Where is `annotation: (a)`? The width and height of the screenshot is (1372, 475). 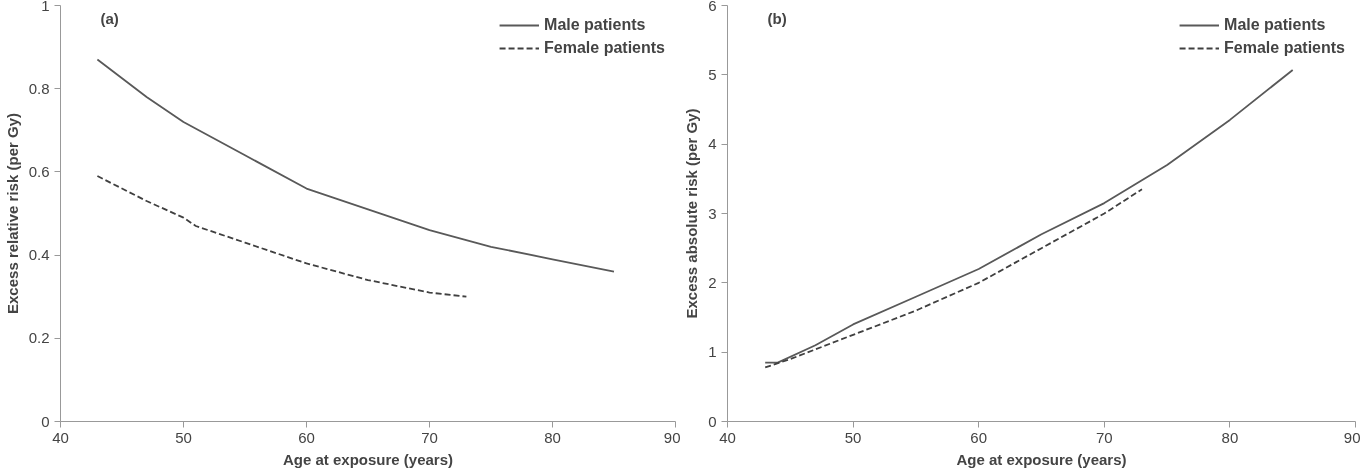
annotation: (a) is located at coordinates (109, 18).